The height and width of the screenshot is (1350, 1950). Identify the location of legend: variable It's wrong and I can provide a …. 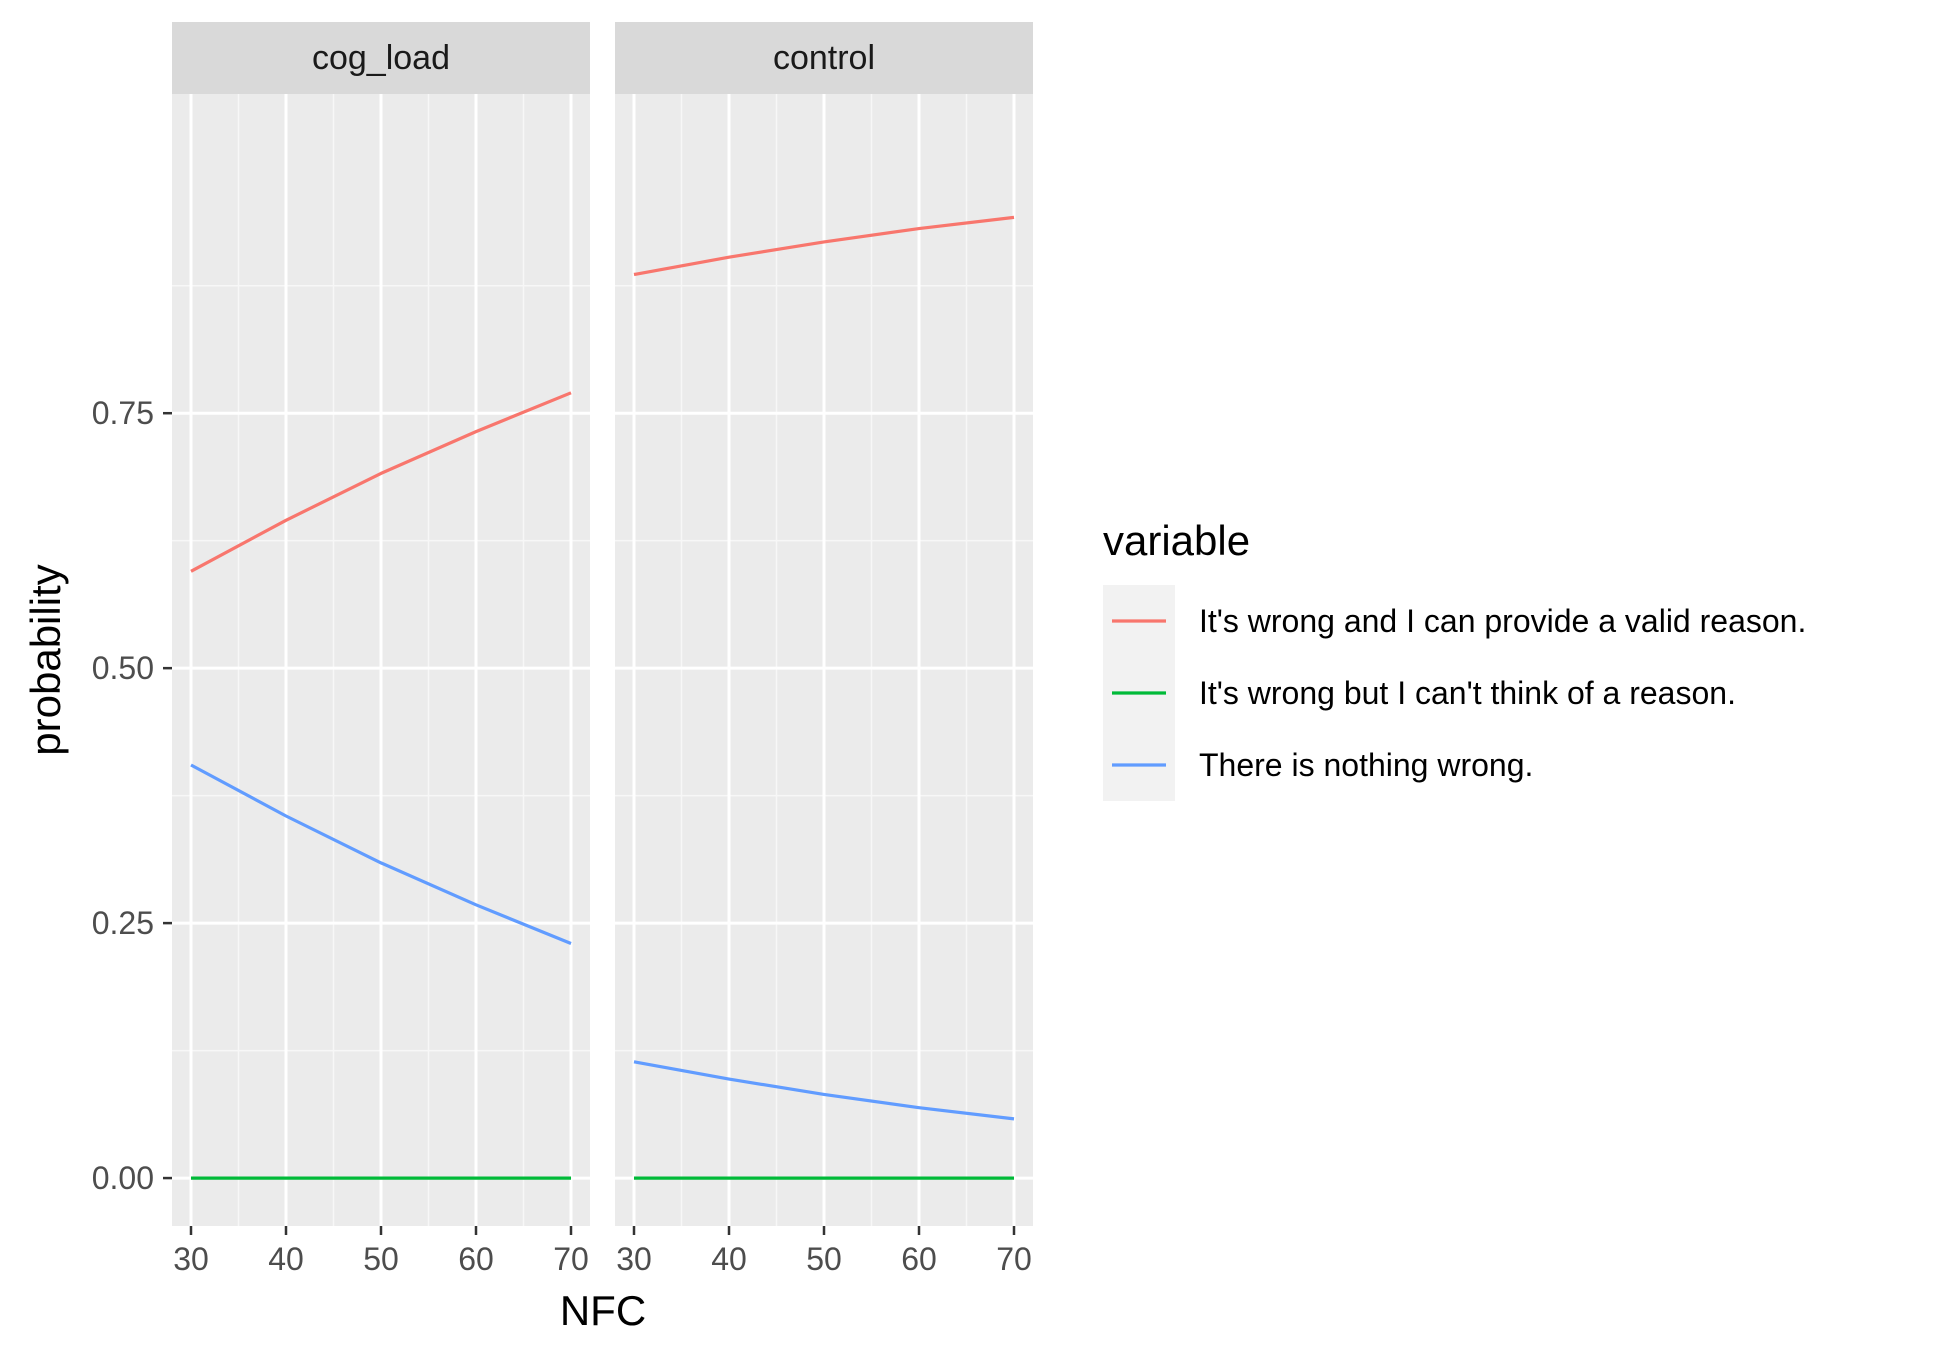
(1454, 659).